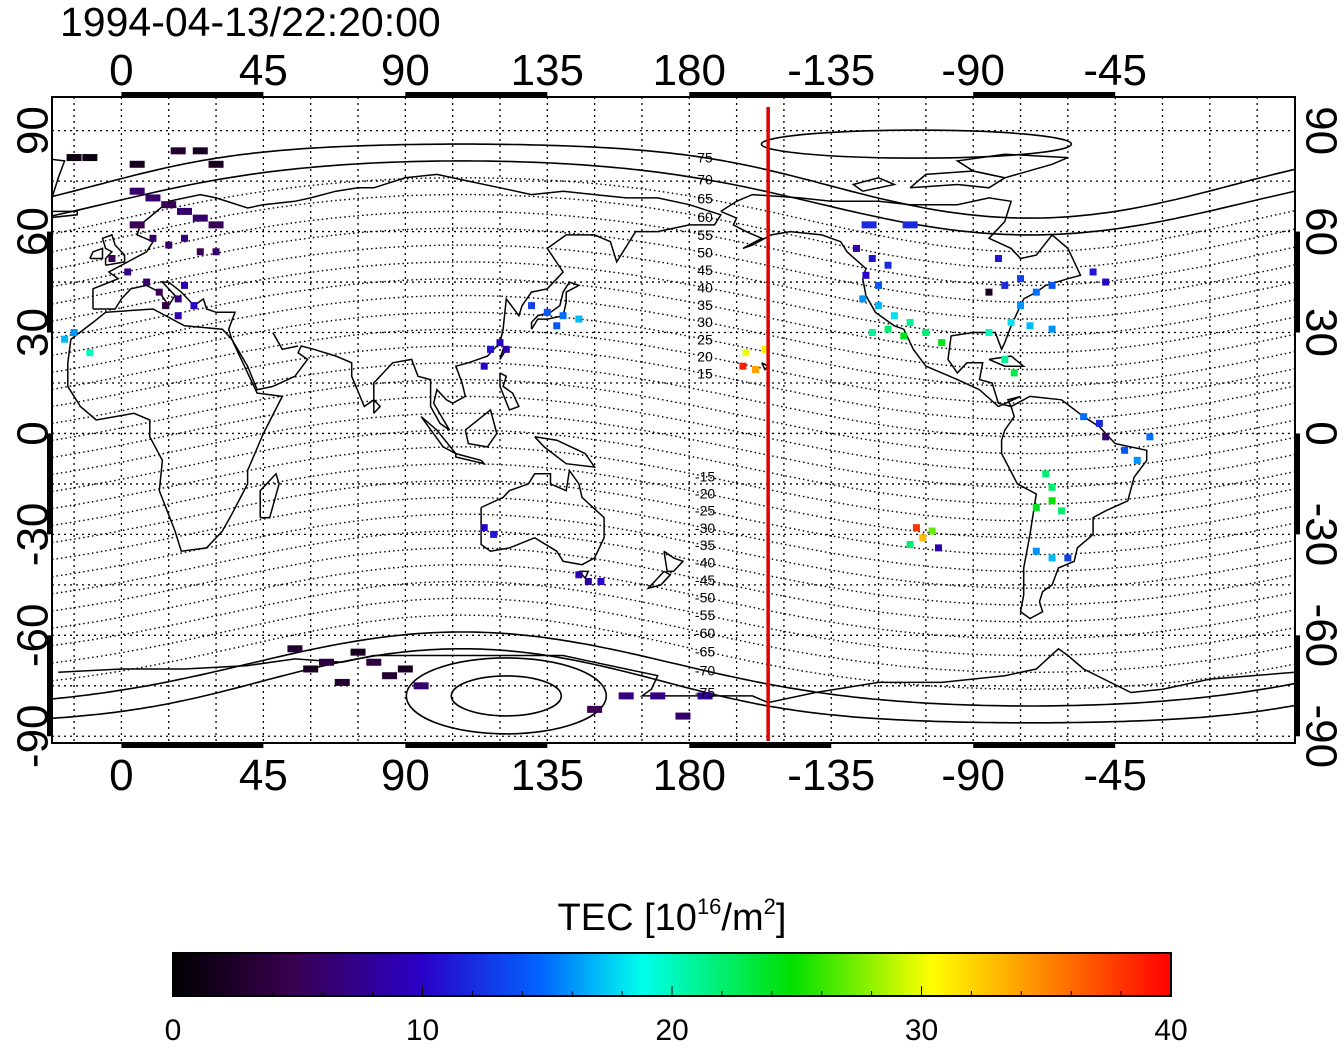 This screenshot has width=1344, height=1053. I want to click on lat-tick-label-left: -30, so click(33, 535).